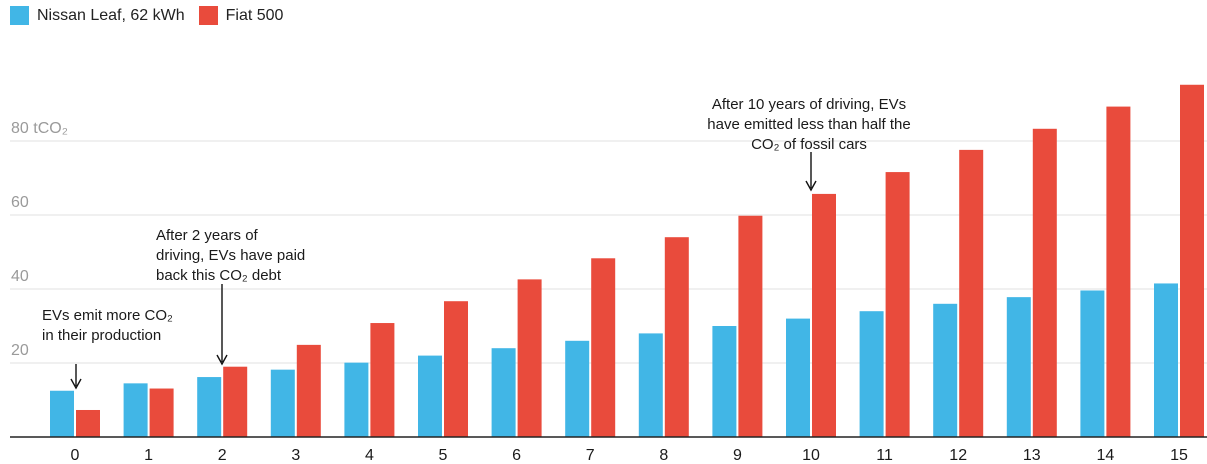 The height and width of the screenshot is (464, 1207). What do you see at coordinates (101, 335) in the screenshot?
I see `annotation-0-line-1: in their production` at bounding box center [101, 335].